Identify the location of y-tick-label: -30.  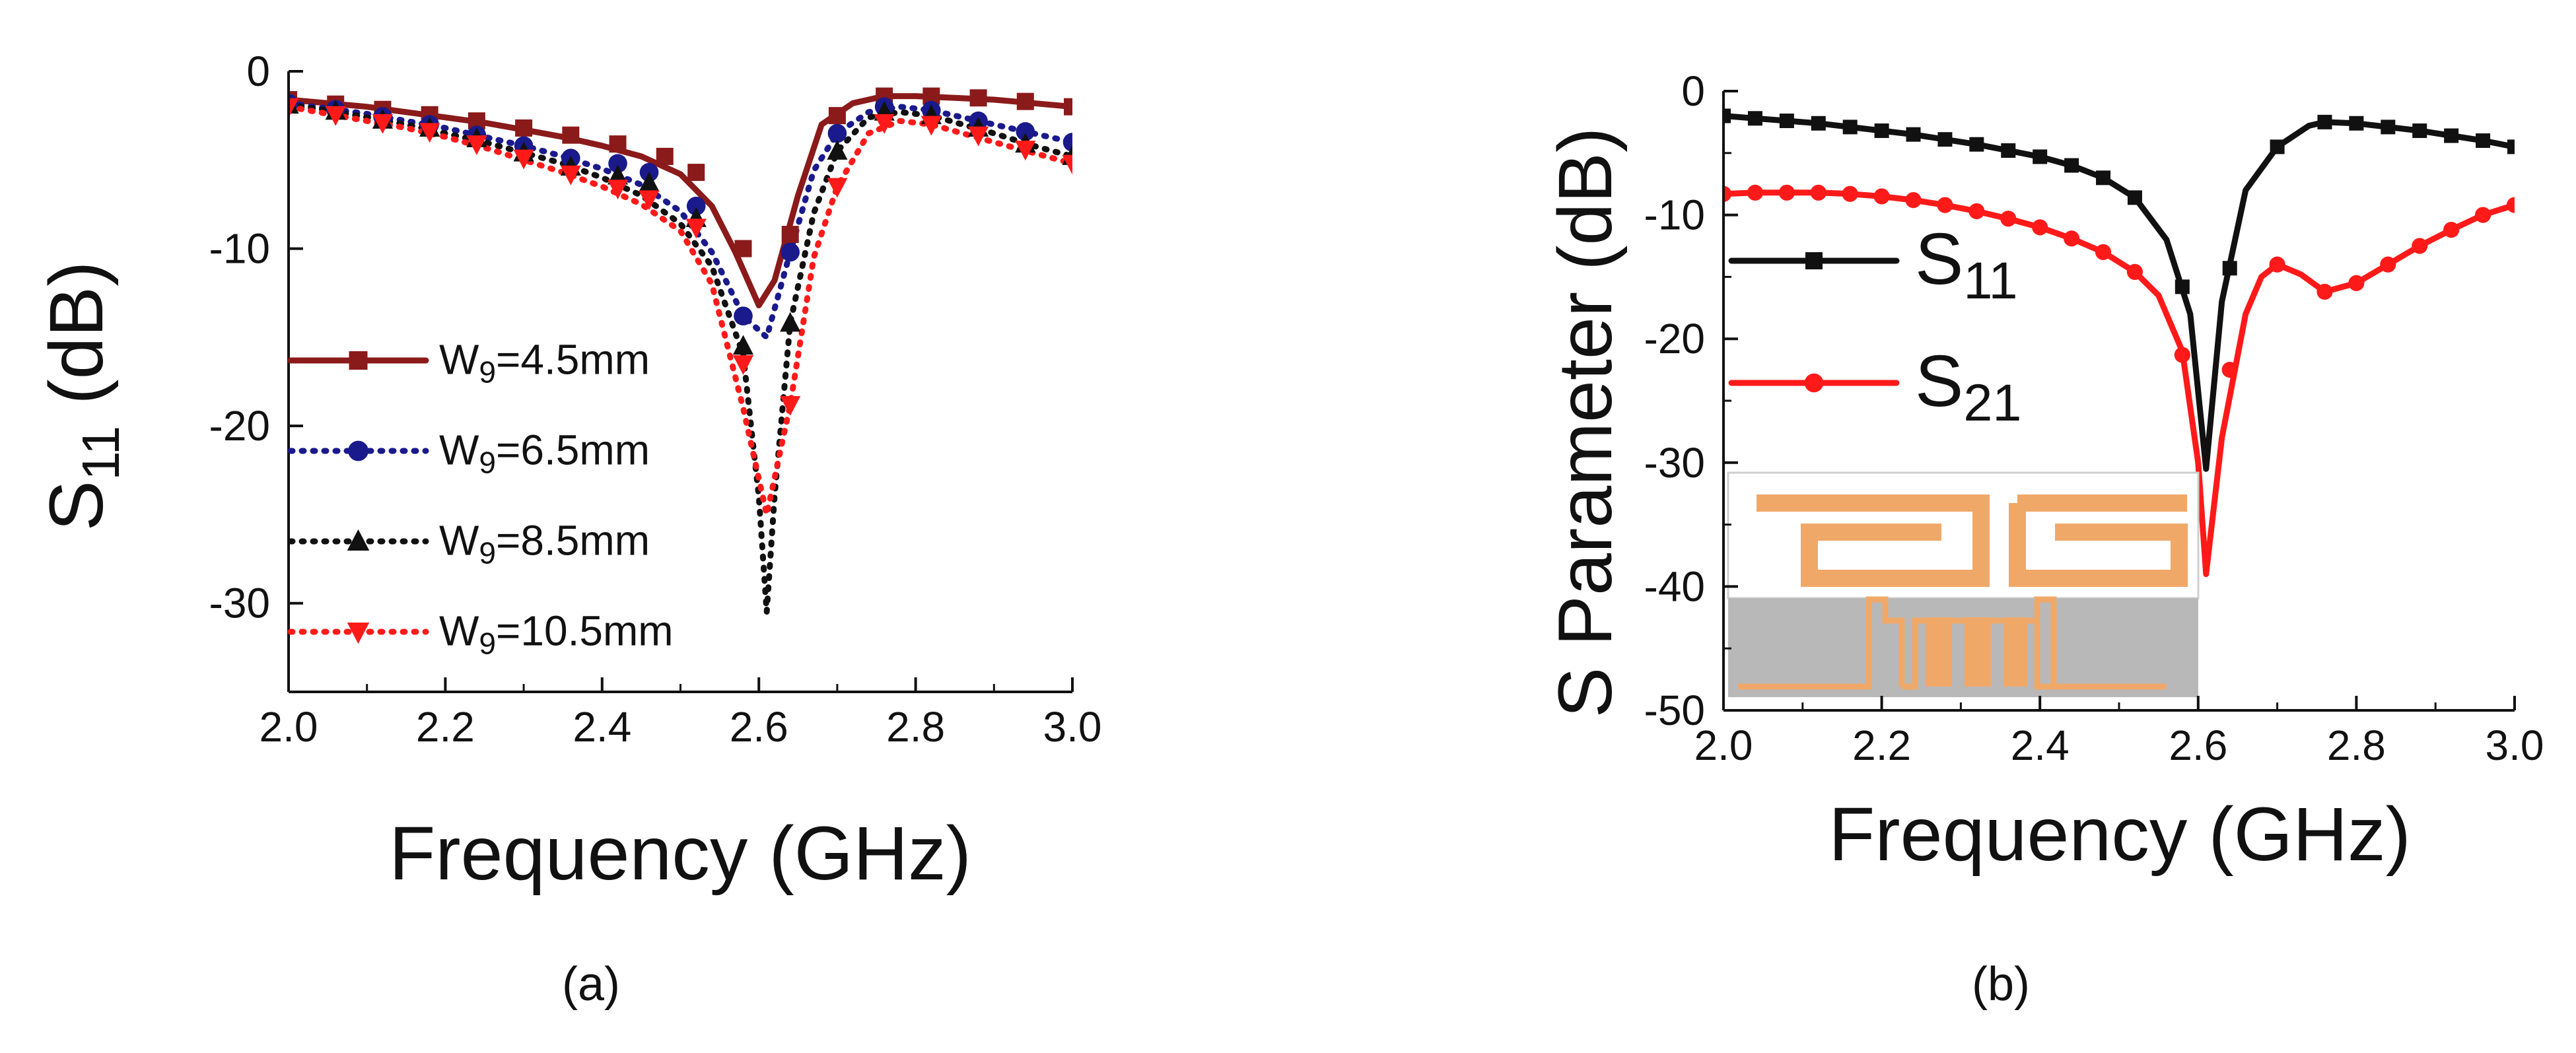
(1675, 463).